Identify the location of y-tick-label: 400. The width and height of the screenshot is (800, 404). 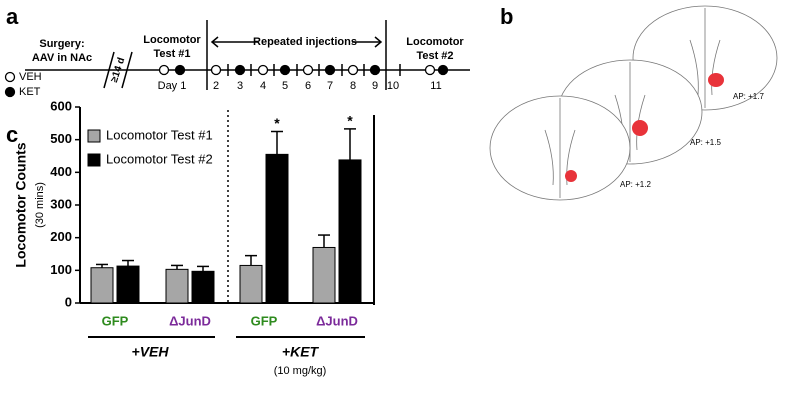
(61, 171).